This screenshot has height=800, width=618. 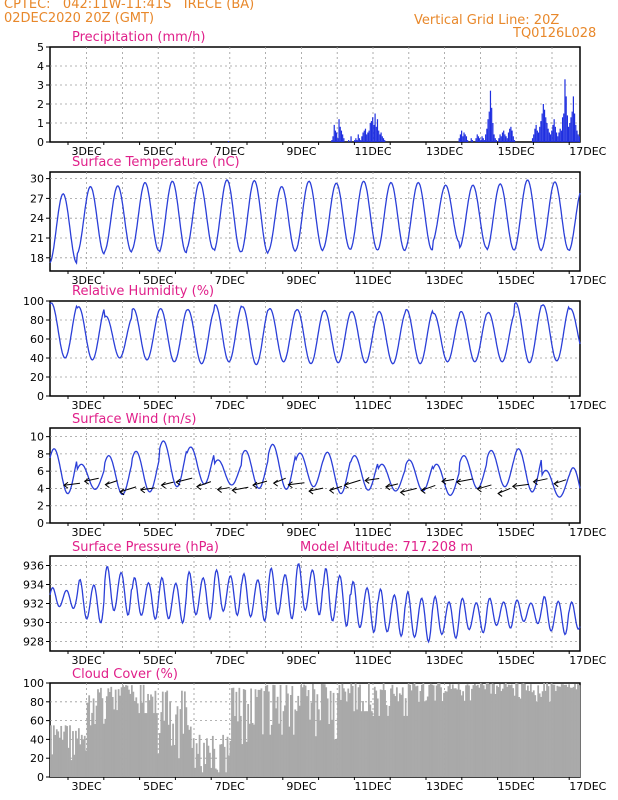 I want to click on cloud_cover-ytick-label: 100, so click(x=33, y=683).